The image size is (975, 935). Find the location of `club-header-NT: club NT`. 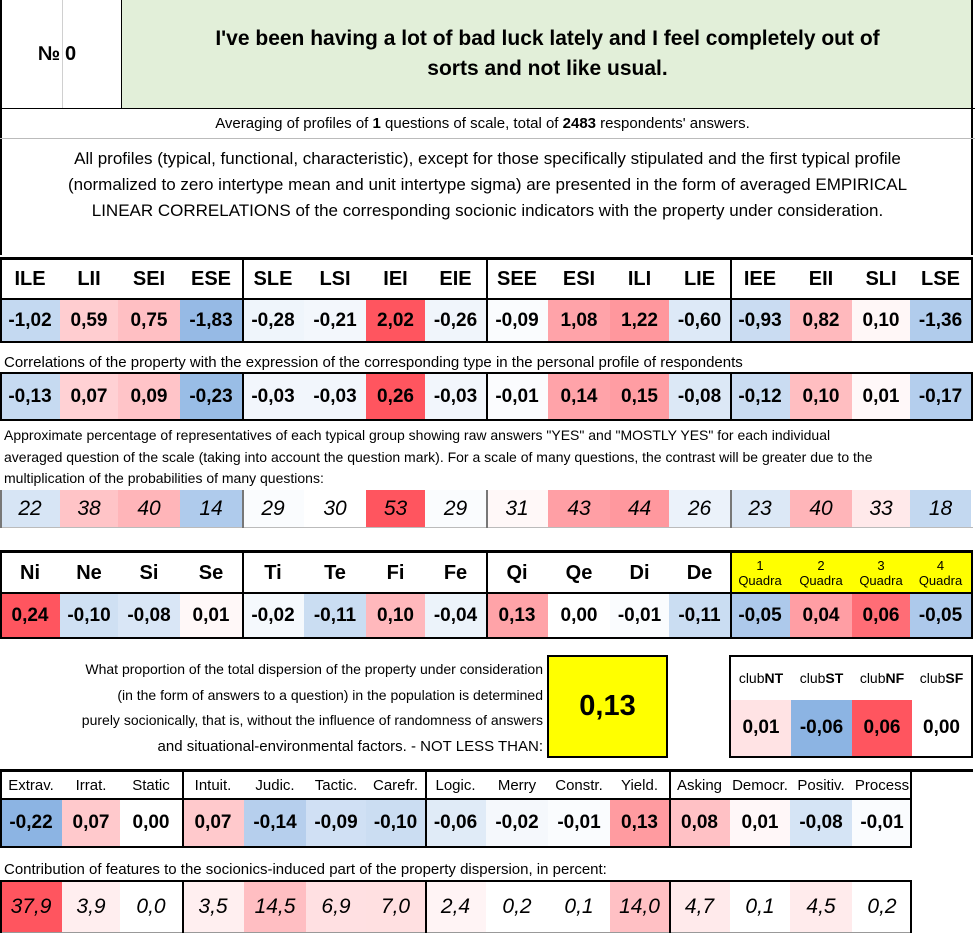

club-header-NT: club NT is located at coordinates (761, 678).